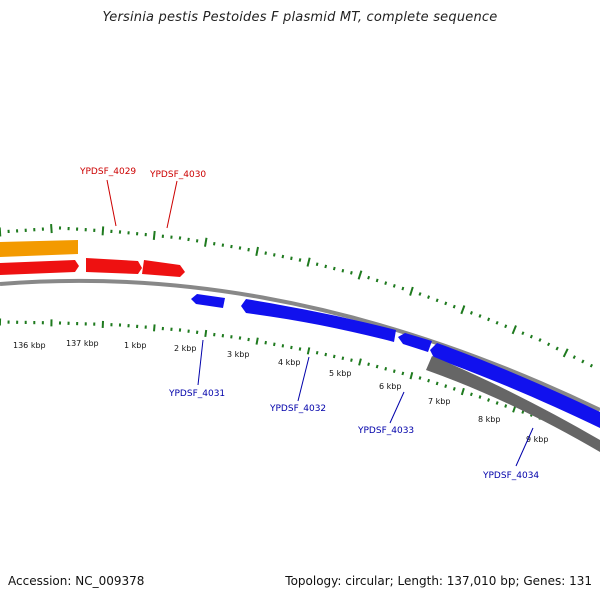  Describe the element at coordinates (489, 419) in the screenshot. I see `tick-label: 8 kbp` at that location.